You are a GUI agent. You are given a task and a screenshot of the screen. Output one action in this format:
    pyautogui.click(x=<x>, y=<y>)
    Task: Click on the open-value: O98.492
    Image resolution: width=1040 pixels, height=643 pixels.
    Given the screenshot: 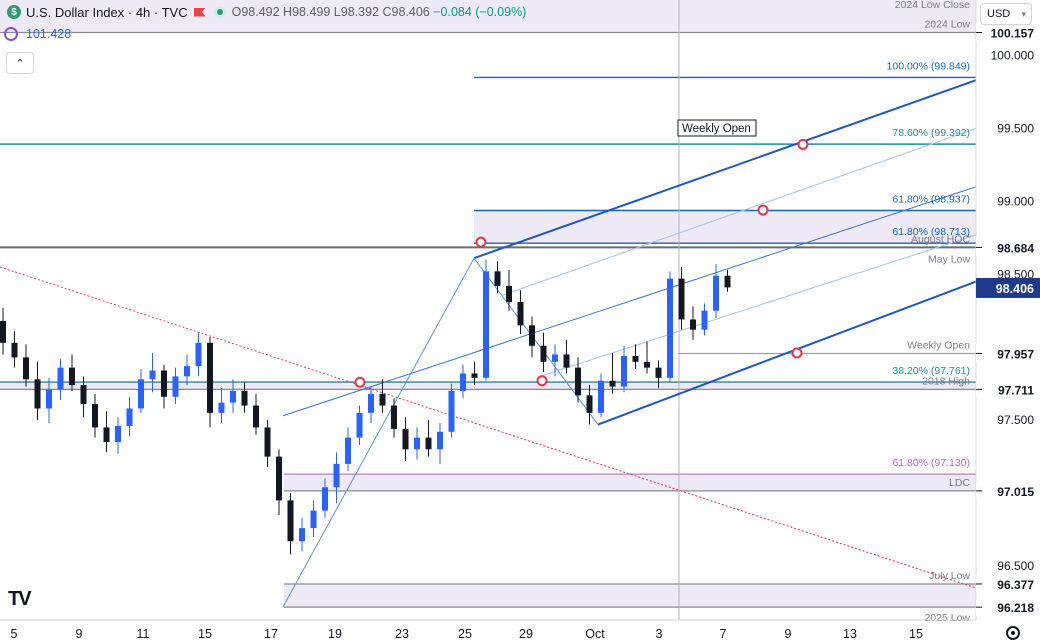 What is the action you would take?
    pyautogui.click(x=255, y=12)
    